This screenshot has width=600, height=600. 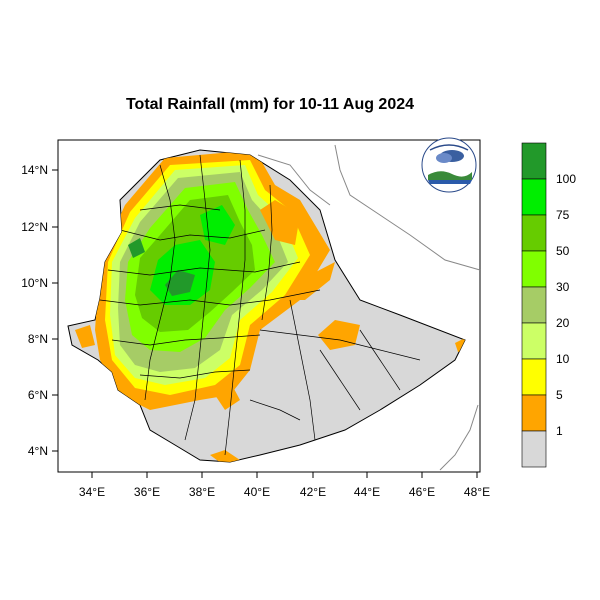 What do you see at coordinates (563, 215) in the screenshot?
I see `legend-label: 75` at bounding box center [563, 215].